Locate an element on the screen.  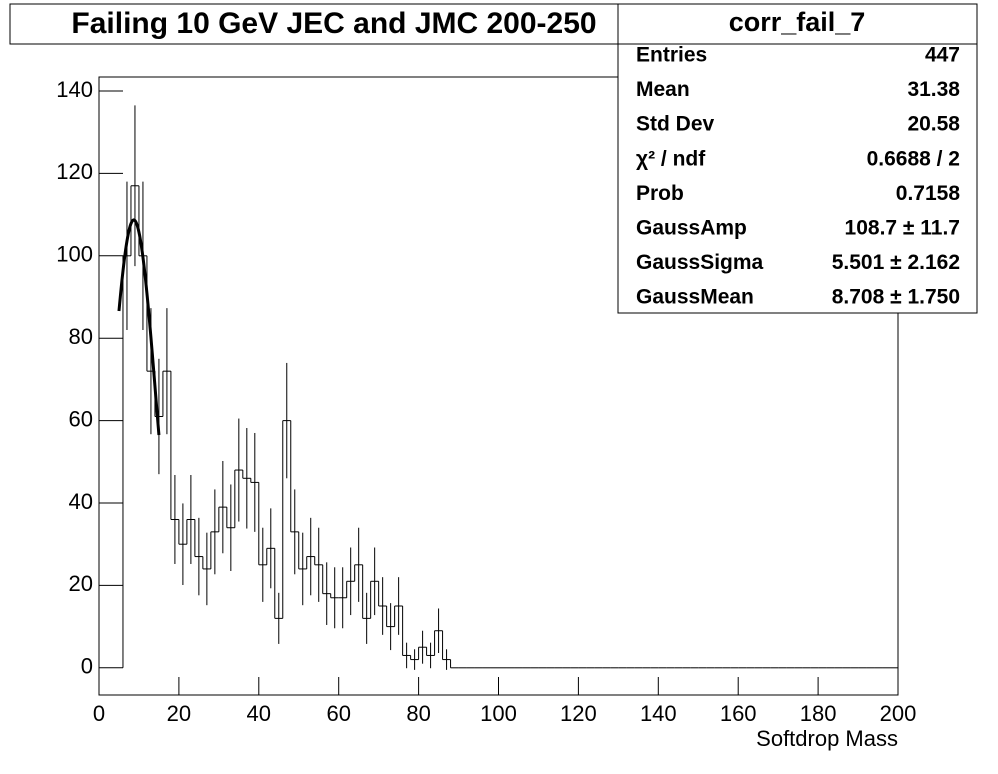
x-tick-label: 140 is located at coordinates (658, 713).